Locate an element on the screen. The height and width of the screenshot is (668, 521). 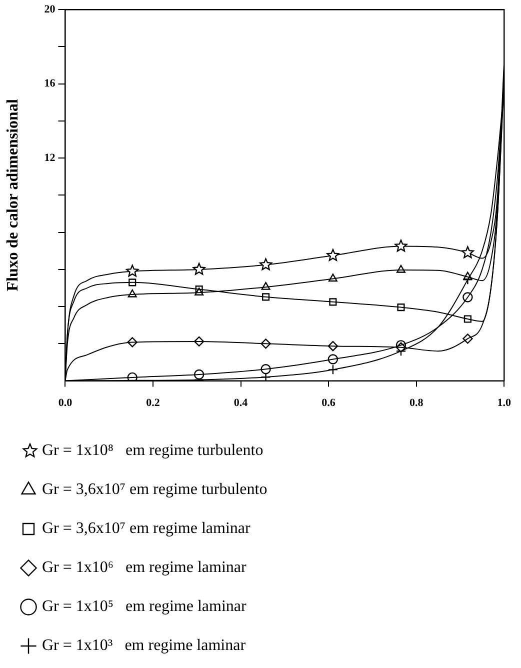
x-tick-label: 0.0 is located at coordinates (65, 403).